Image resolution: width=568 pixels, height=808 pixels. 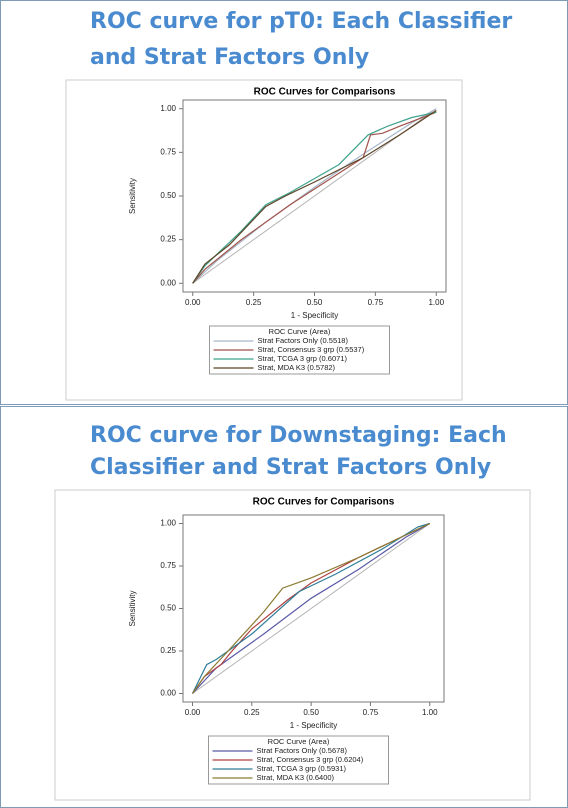 What do you see at coordinates (303, 358) in the screenshot?
I see `legend-label: Strat, TCGA 3 grp (0.6071)` at bounding box center [303, 358].